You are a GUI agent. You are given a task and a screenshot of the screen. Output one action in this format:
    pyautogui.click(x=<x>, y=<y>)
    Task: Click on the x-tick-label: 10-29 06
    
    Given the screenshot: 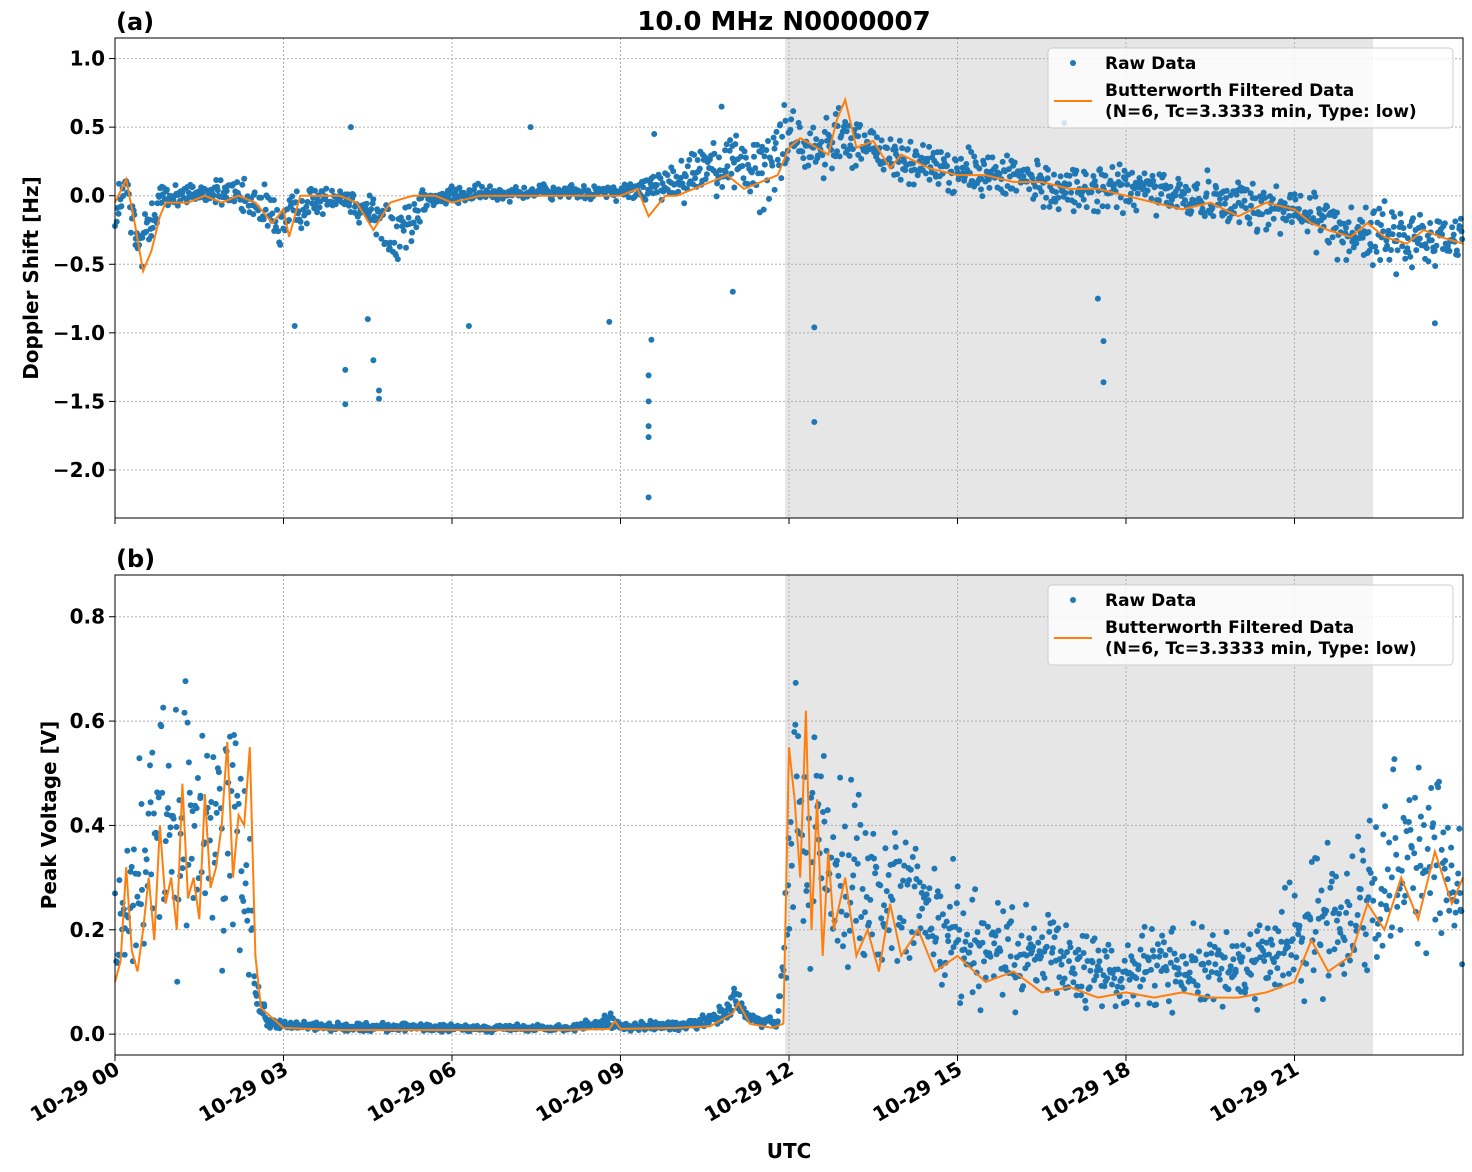 What is the action you would take?
    pyautogui.click(x=412, y=1092)
    